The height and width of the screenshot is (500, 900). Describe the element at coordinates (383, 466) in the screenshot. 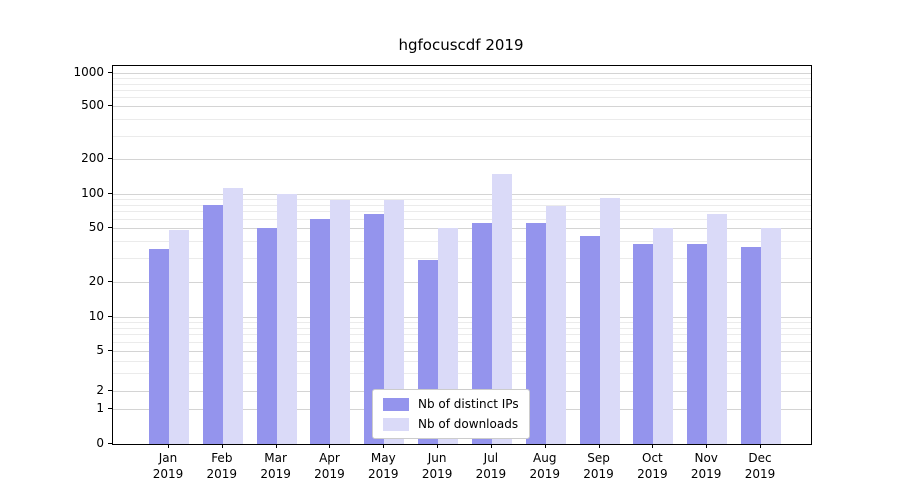

I see `x-tick-label: May 2019` at that location.